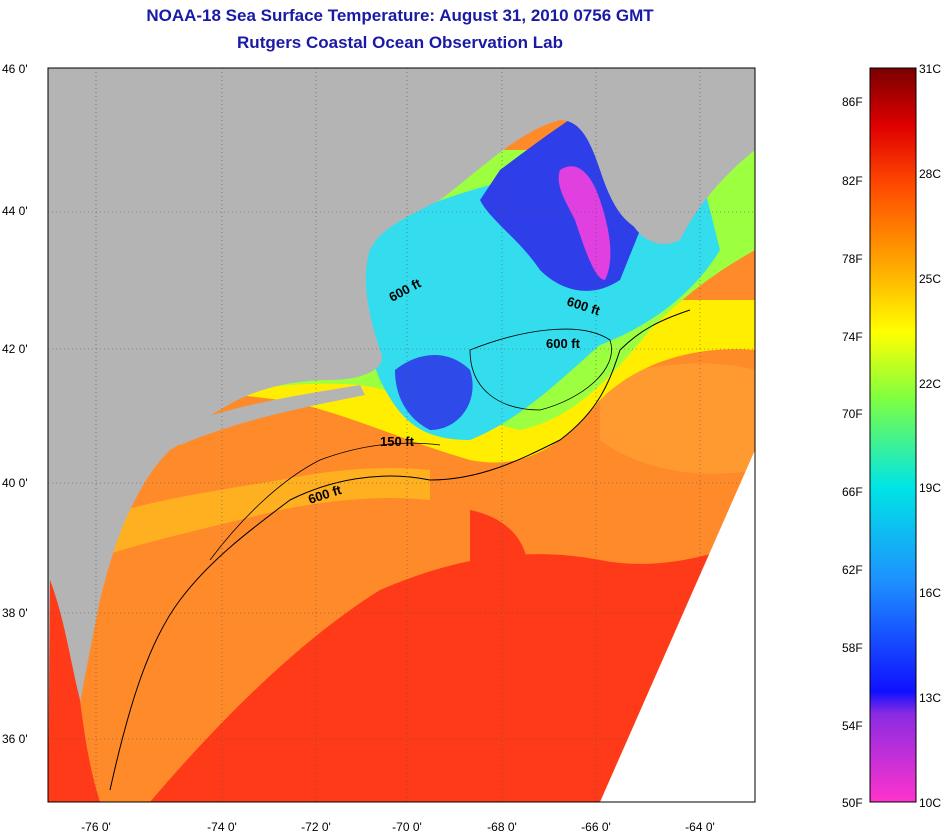  I want to click on contour-georges-bank, so click(540, 369).